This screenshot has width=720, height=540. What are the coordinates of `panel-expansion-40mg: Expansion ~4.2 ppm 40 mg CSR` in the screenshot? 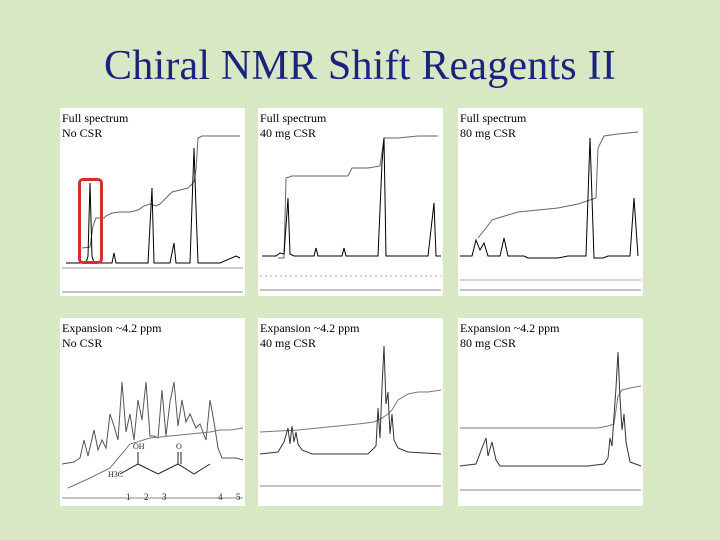 It's located at (350, 412).